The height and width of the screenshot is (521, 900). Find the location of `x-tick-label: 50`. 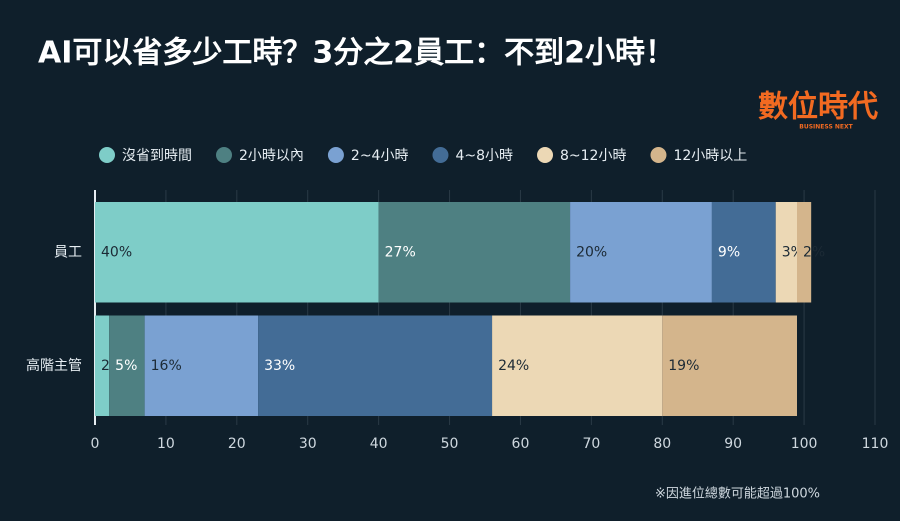

x-tick-label: 50 is located at coordinates (450, 444).